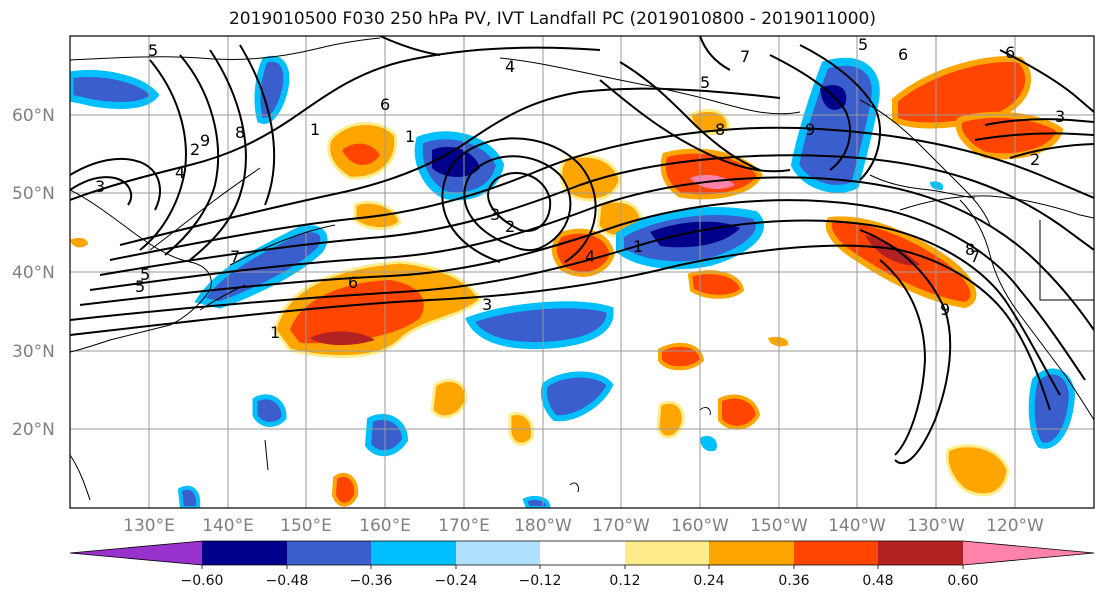 The width and height of the screenshot is (1105, 601). What do you see at coordinates (33, 116) in the screenshot?
I see `lat-label: 60°N` at bounding box center [33, 116].